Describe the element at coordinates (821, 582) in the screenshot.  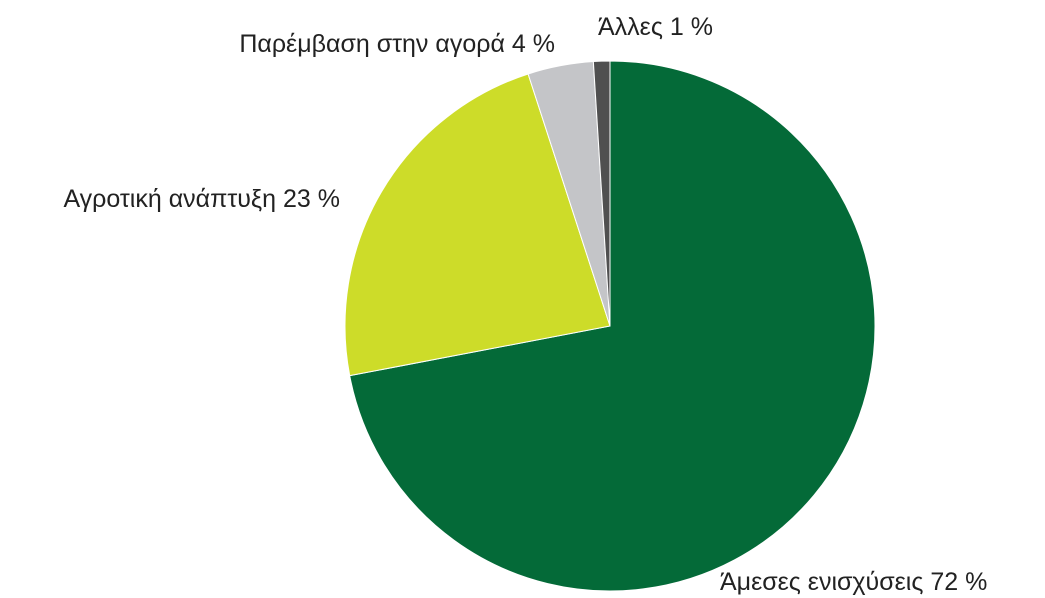
I see `category-name: Άμεσες ενισχύσεις` at that location.